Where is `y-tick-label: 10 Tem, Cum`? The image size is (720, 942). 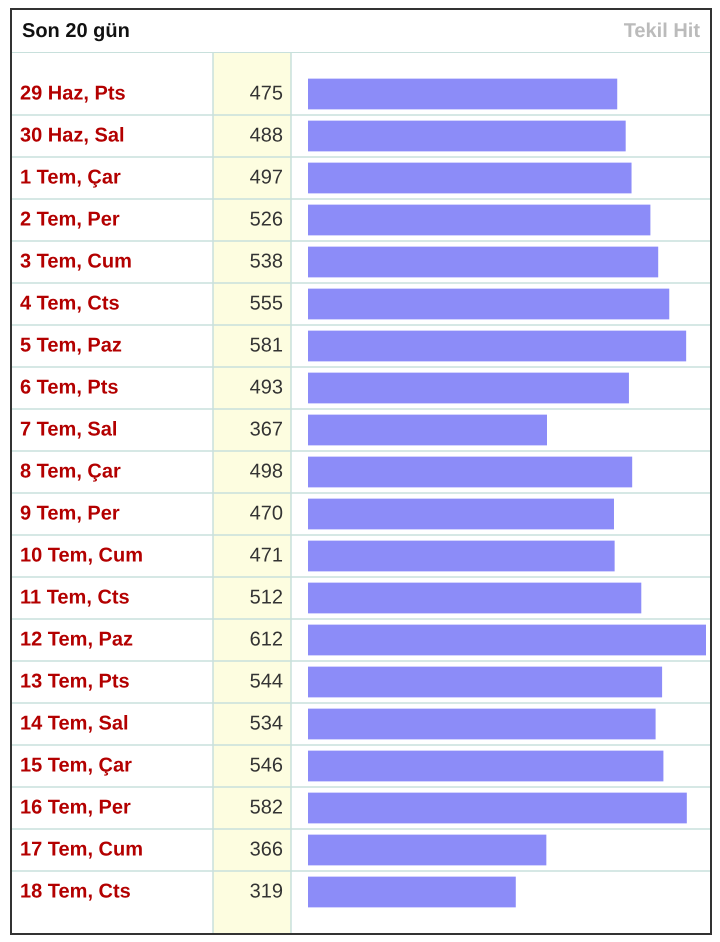
y-tick-label: 10 Tem, Cum is located at coordinates (81, 555).